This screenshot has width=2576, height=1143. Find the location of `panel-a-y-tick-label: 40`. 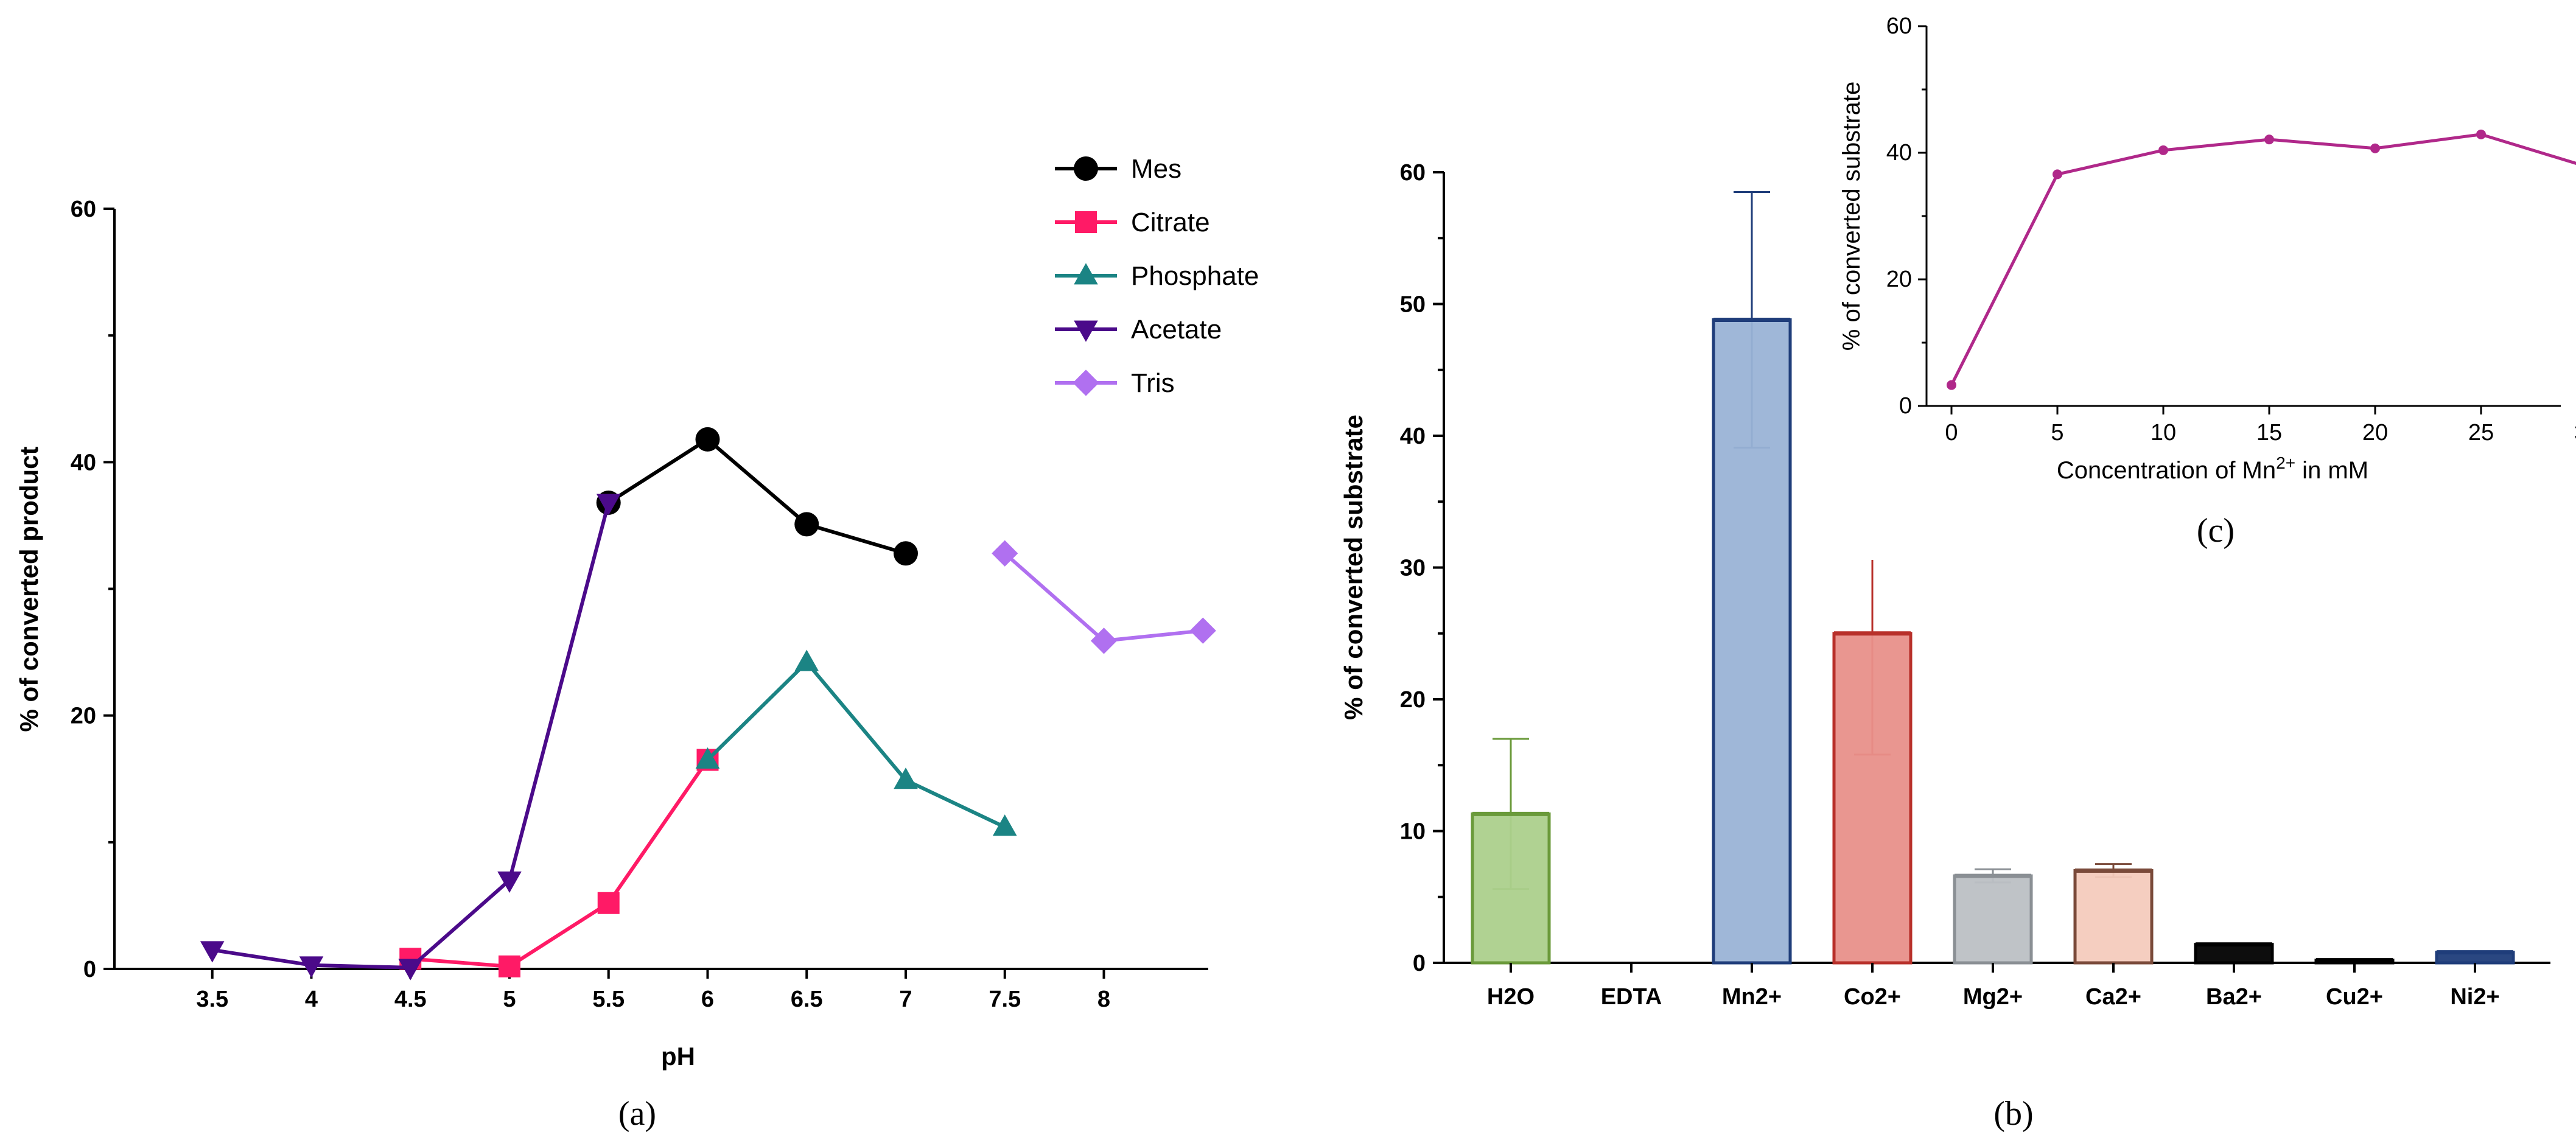

panel-a-y-tick-label: 40 is located at coordinates (83, 462).